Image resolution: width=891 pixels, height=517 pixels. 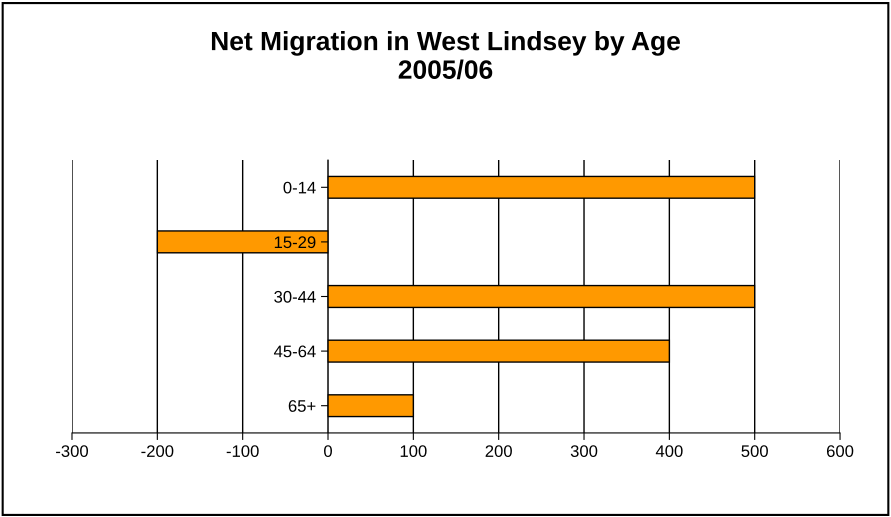 What do you see at coordinates (446, 55) in the screenshot?
I see `chart-title: Net Migration in West Lindsey by Age 2005/06` at bounding box center [446, 55].